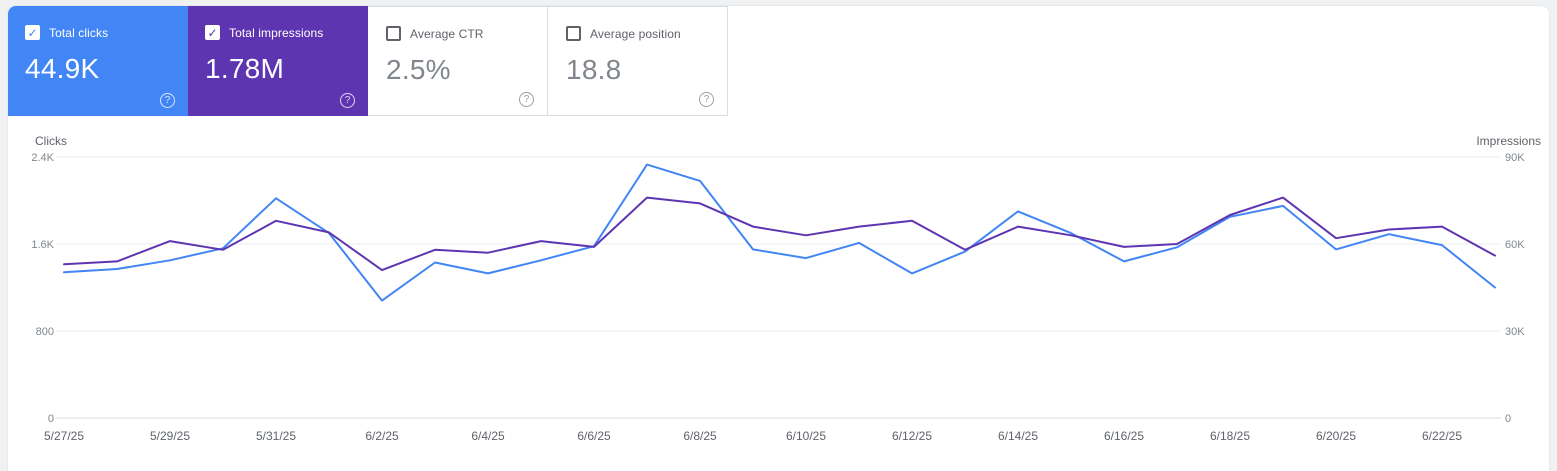 This screenshot has width=1557, height=471. What do you see at coordinates (393, 33) in the screenshot?
I see `average-ctr-checkbox` at bounding box center [393, 33].